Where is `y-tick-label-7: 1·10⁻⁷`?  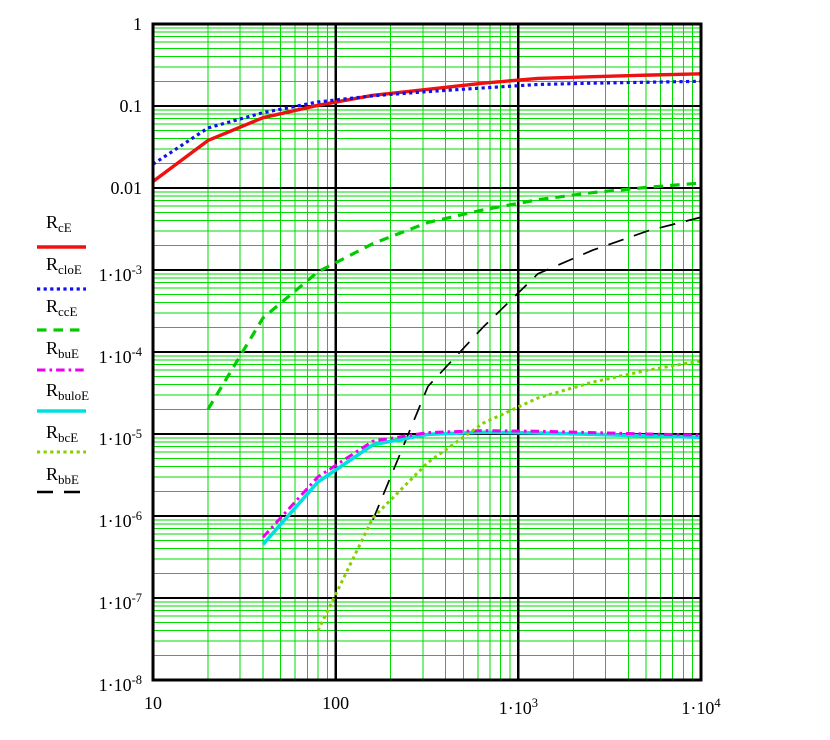 y-tick-label-7: 1·10⁻⁷ is located at coordinates (120, 602).